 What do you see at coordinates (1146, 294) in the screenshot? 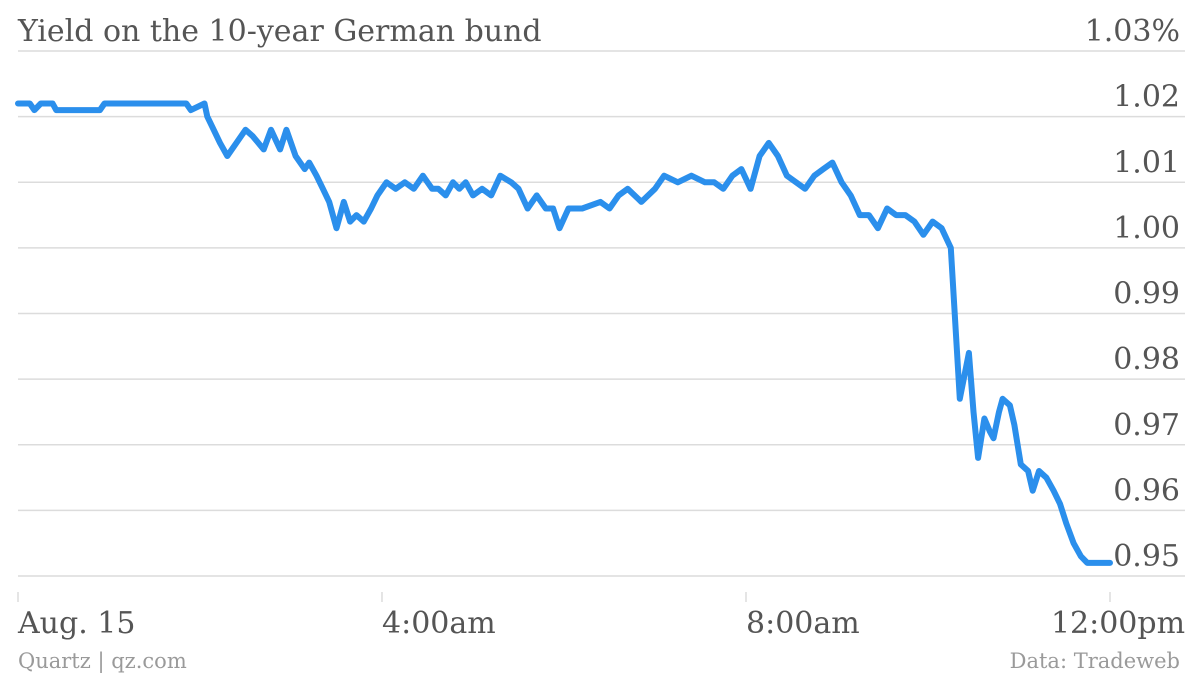
I see `y-tick-label: 0.99` at bounding box center [1146, 294].